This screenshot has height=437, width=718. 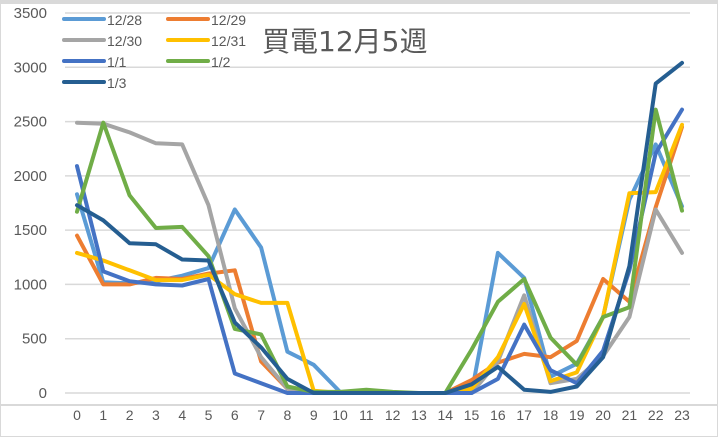 I want to click on x-tick-label: 8, so click(x=288, y=415).